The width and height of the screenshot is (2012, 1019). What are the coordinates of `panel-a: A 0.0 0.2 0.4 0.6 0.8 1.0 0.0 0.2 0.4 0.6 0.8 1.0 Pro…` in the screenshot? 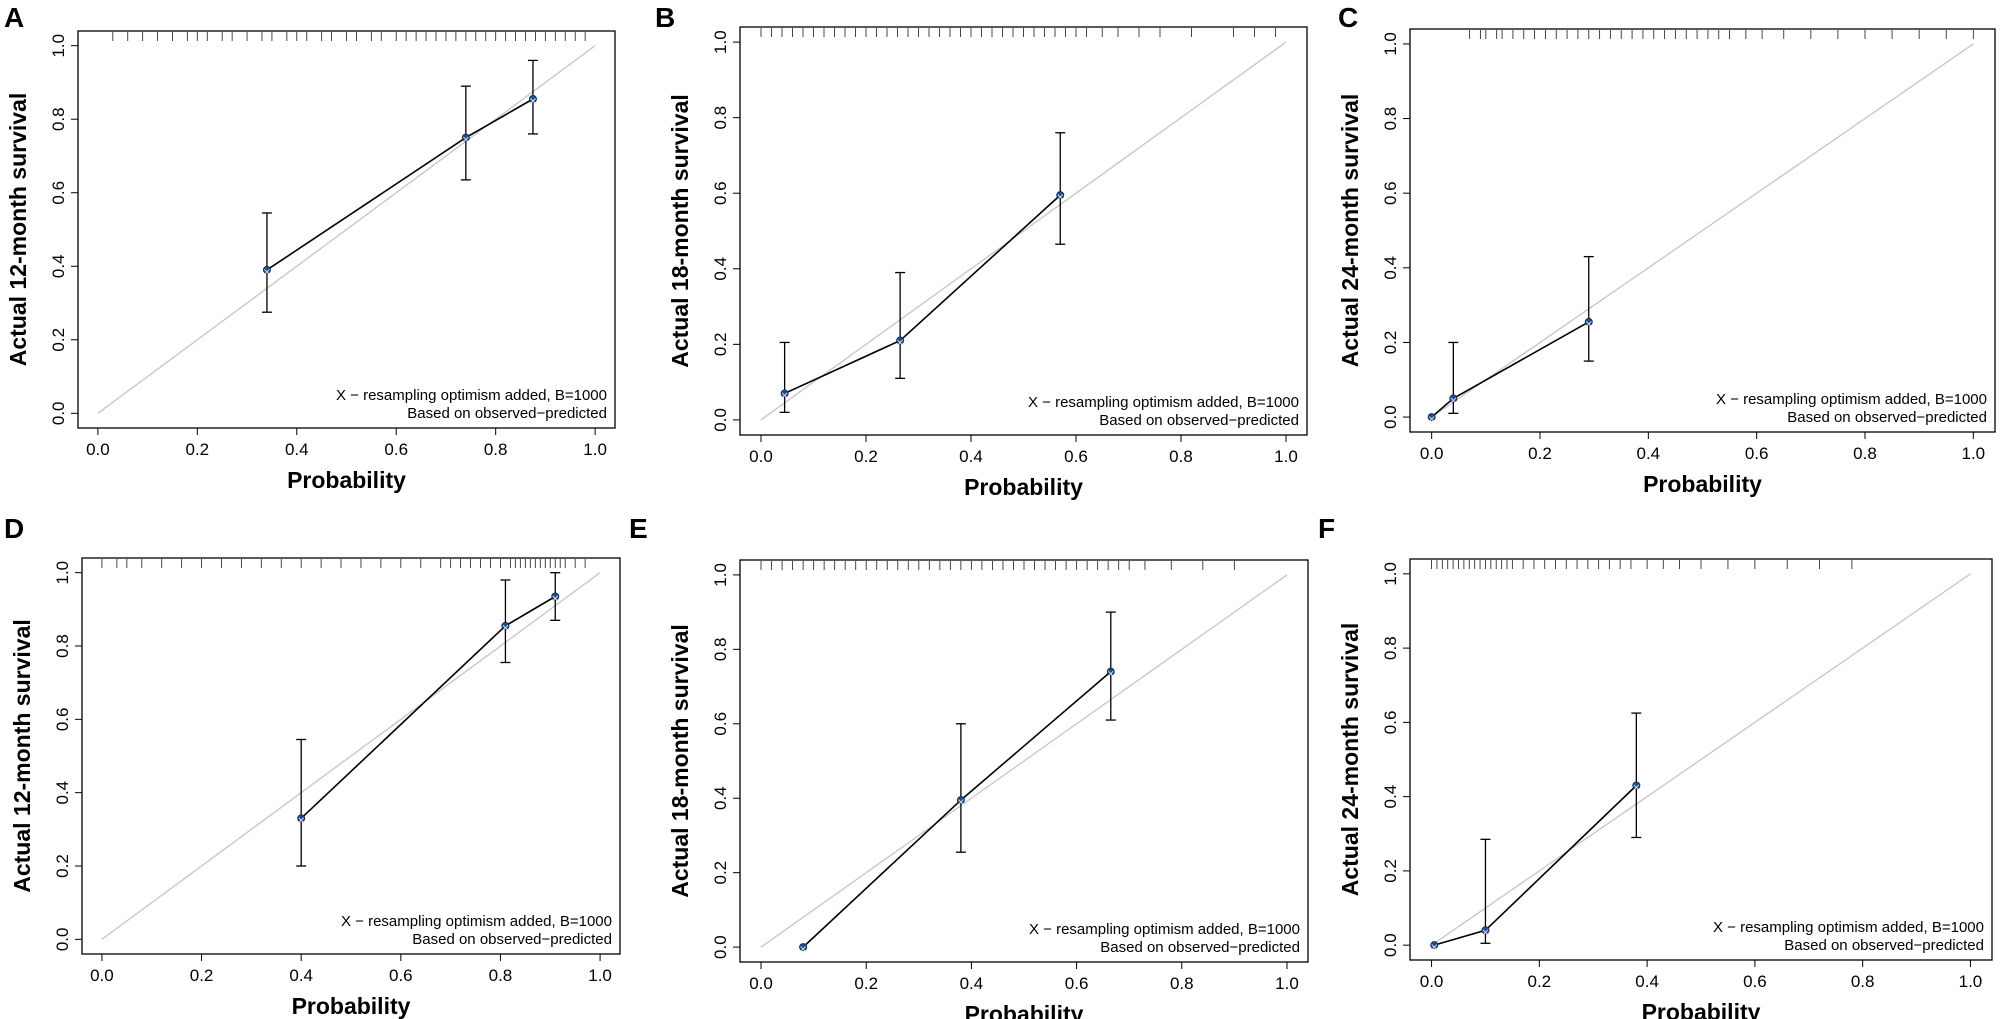 It's located at (310, 247).